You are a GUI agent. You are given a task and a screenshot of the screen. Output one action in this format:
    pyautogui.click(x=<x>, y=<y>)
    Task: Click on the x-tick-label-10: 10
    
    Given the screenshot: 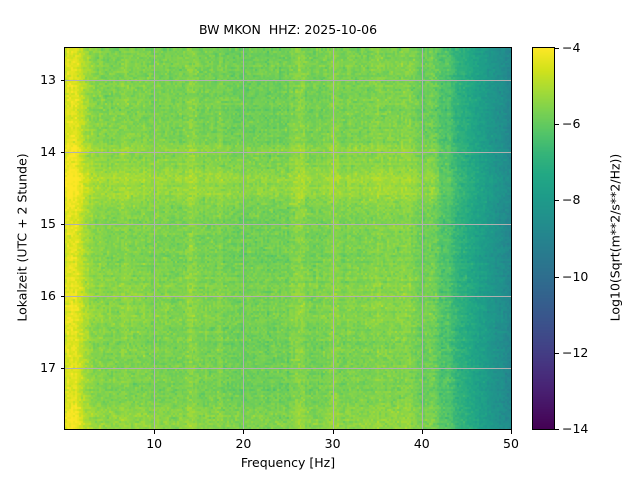 What is the action you would take?
    pyautogui.click(x=154, y=443)
    